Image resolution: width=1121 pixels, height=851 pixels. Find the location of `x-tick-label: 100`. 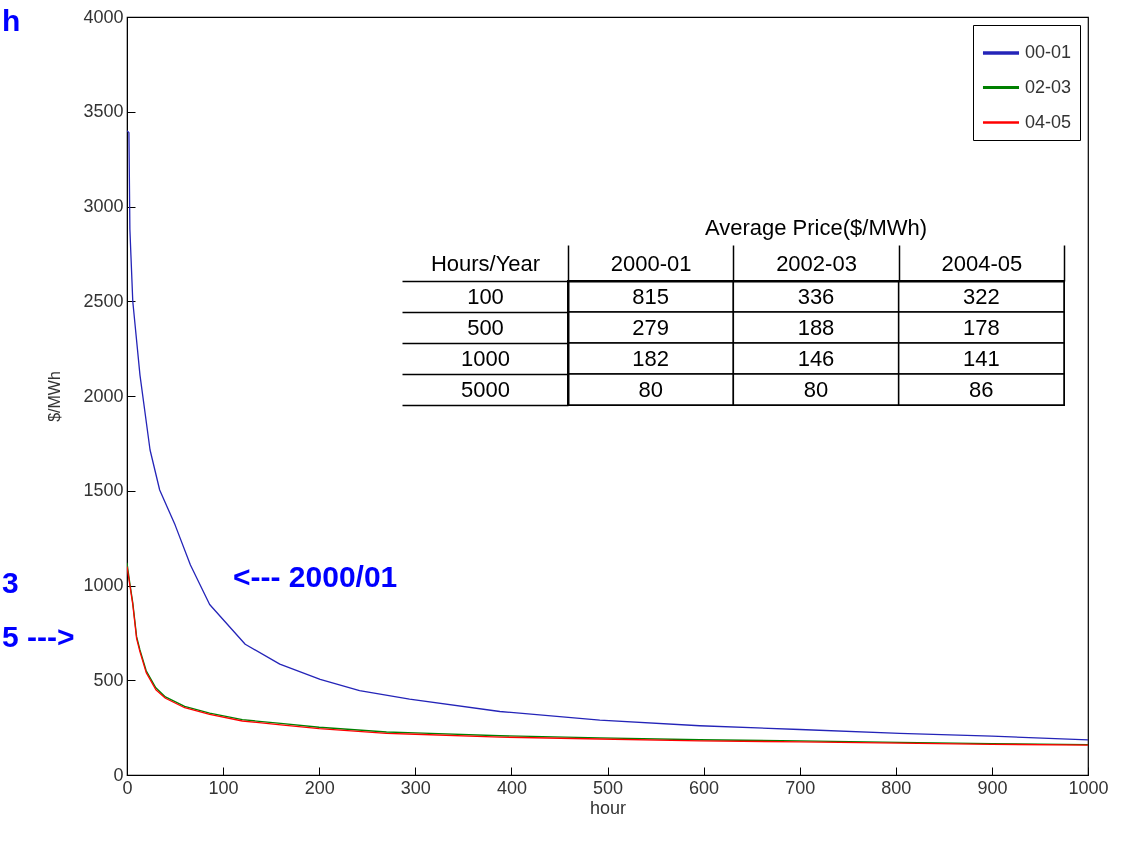

x-tick-label: 100 is located at coordinates (223, 787).